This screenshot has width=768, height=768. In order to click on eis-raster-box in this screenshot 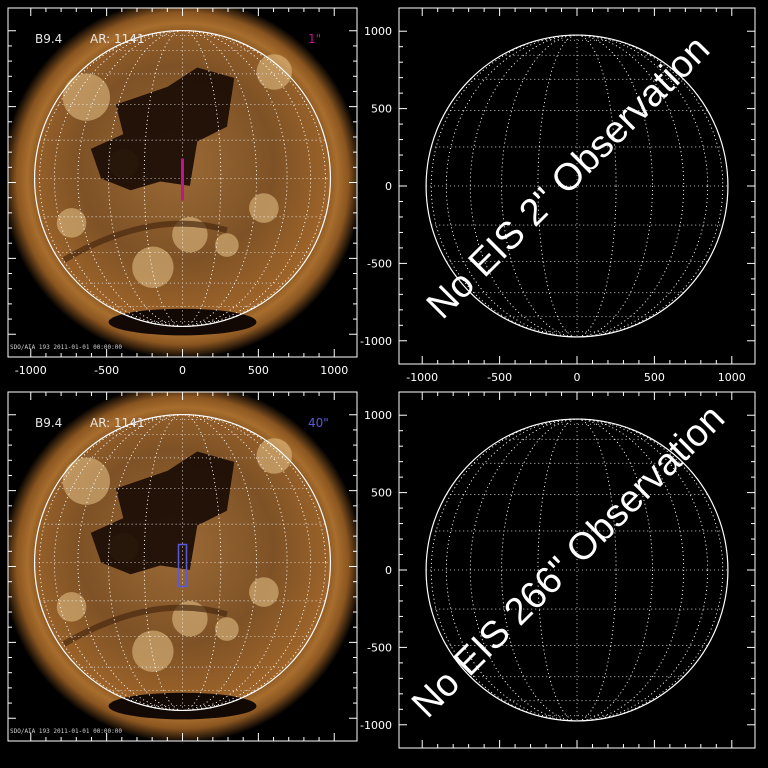, I will do `click(182, 565)`.